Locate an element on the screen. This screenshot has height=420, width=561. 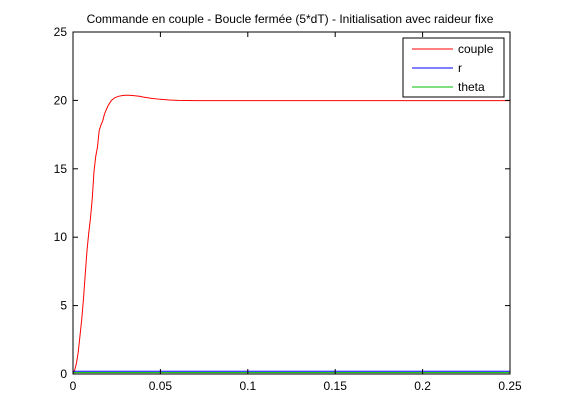
legend-label-couple: couple is located at coordinates (476, 49).